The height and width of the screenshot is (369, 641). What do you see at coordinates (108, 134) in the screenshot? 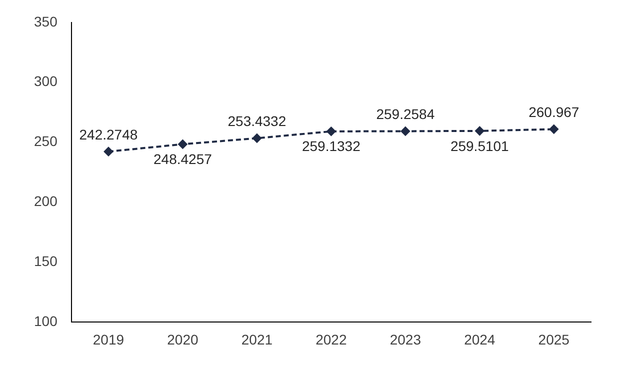
I see `data-label: 242.2748` at bounding box center [108, 134].